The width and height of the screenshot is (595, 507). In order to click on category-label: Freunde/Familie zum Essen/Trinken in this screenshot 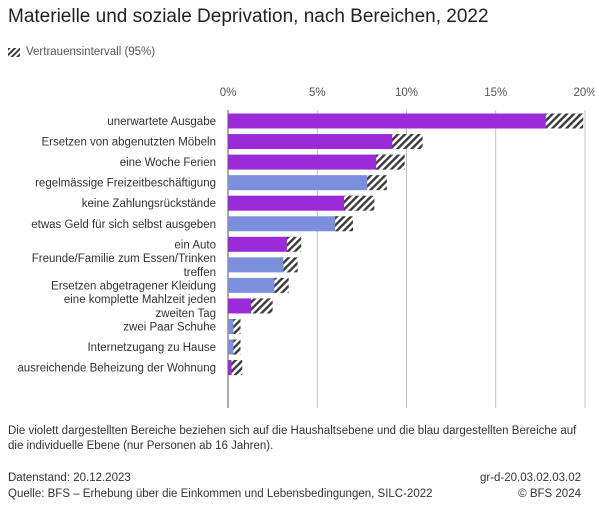, I will do `click(124, 259)`.